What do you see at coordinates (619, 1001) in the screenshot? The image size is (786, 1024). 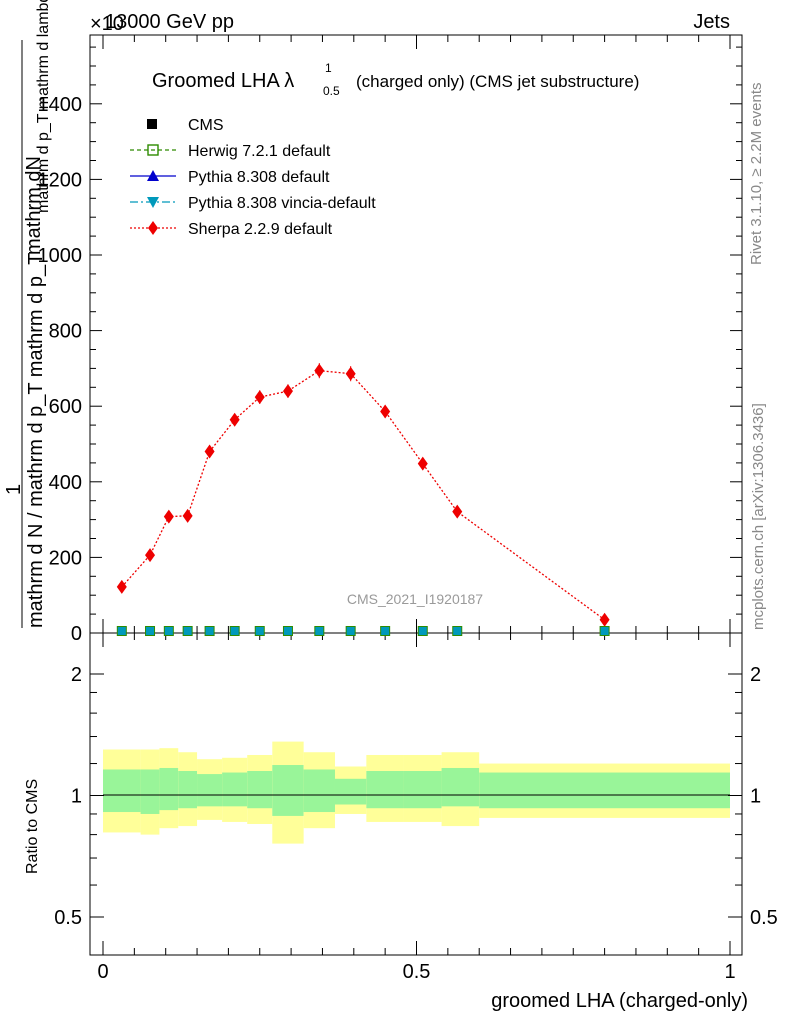 I see `x-axis-label: groomed LHA (charged-only)` at bounding box center [619, 1001].